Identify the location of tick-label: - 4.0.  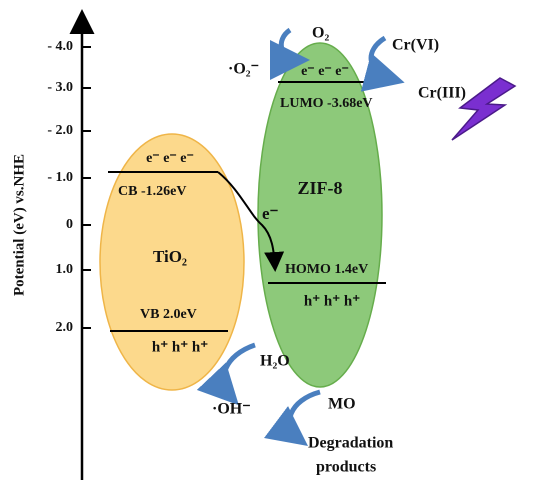
(60, 46).